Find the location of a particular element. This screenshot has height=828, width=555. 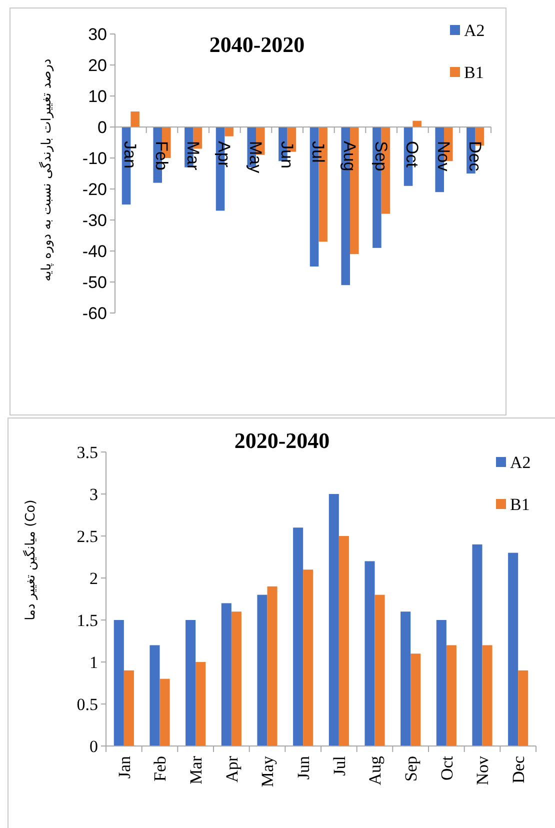

y-tick-label: 3 is located at coordinates (94, 494).